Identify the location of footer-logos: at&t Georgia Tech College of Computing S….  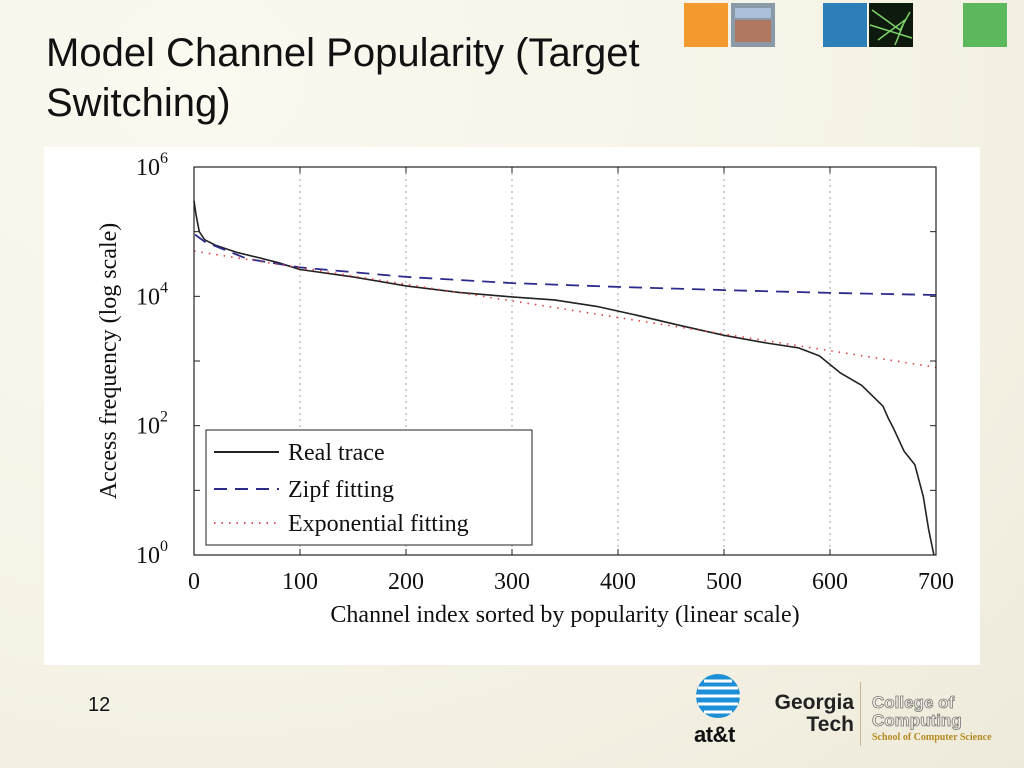
(850, 712).